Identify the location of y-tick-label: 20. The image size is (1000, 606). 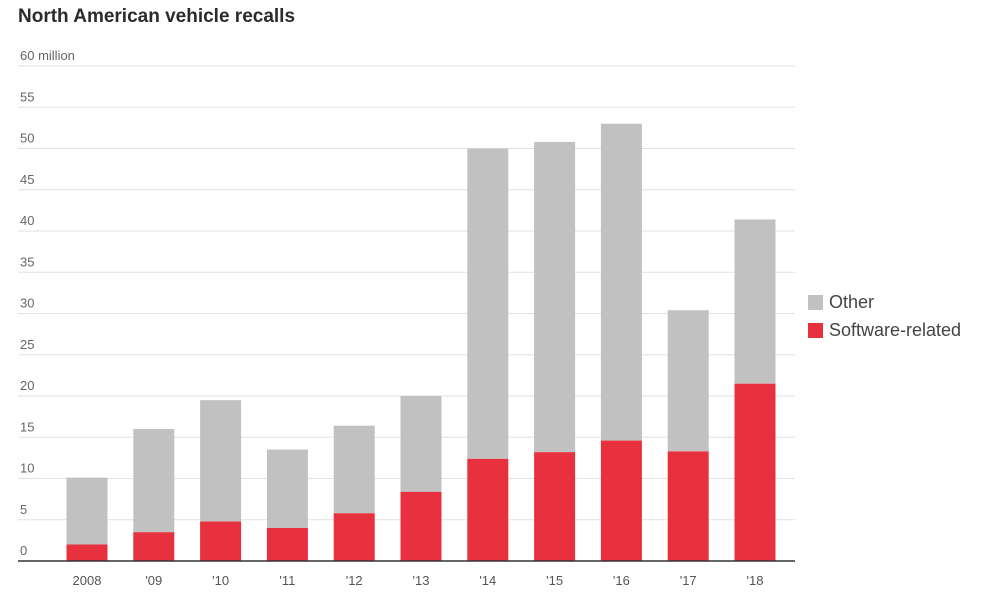
(27, 385).